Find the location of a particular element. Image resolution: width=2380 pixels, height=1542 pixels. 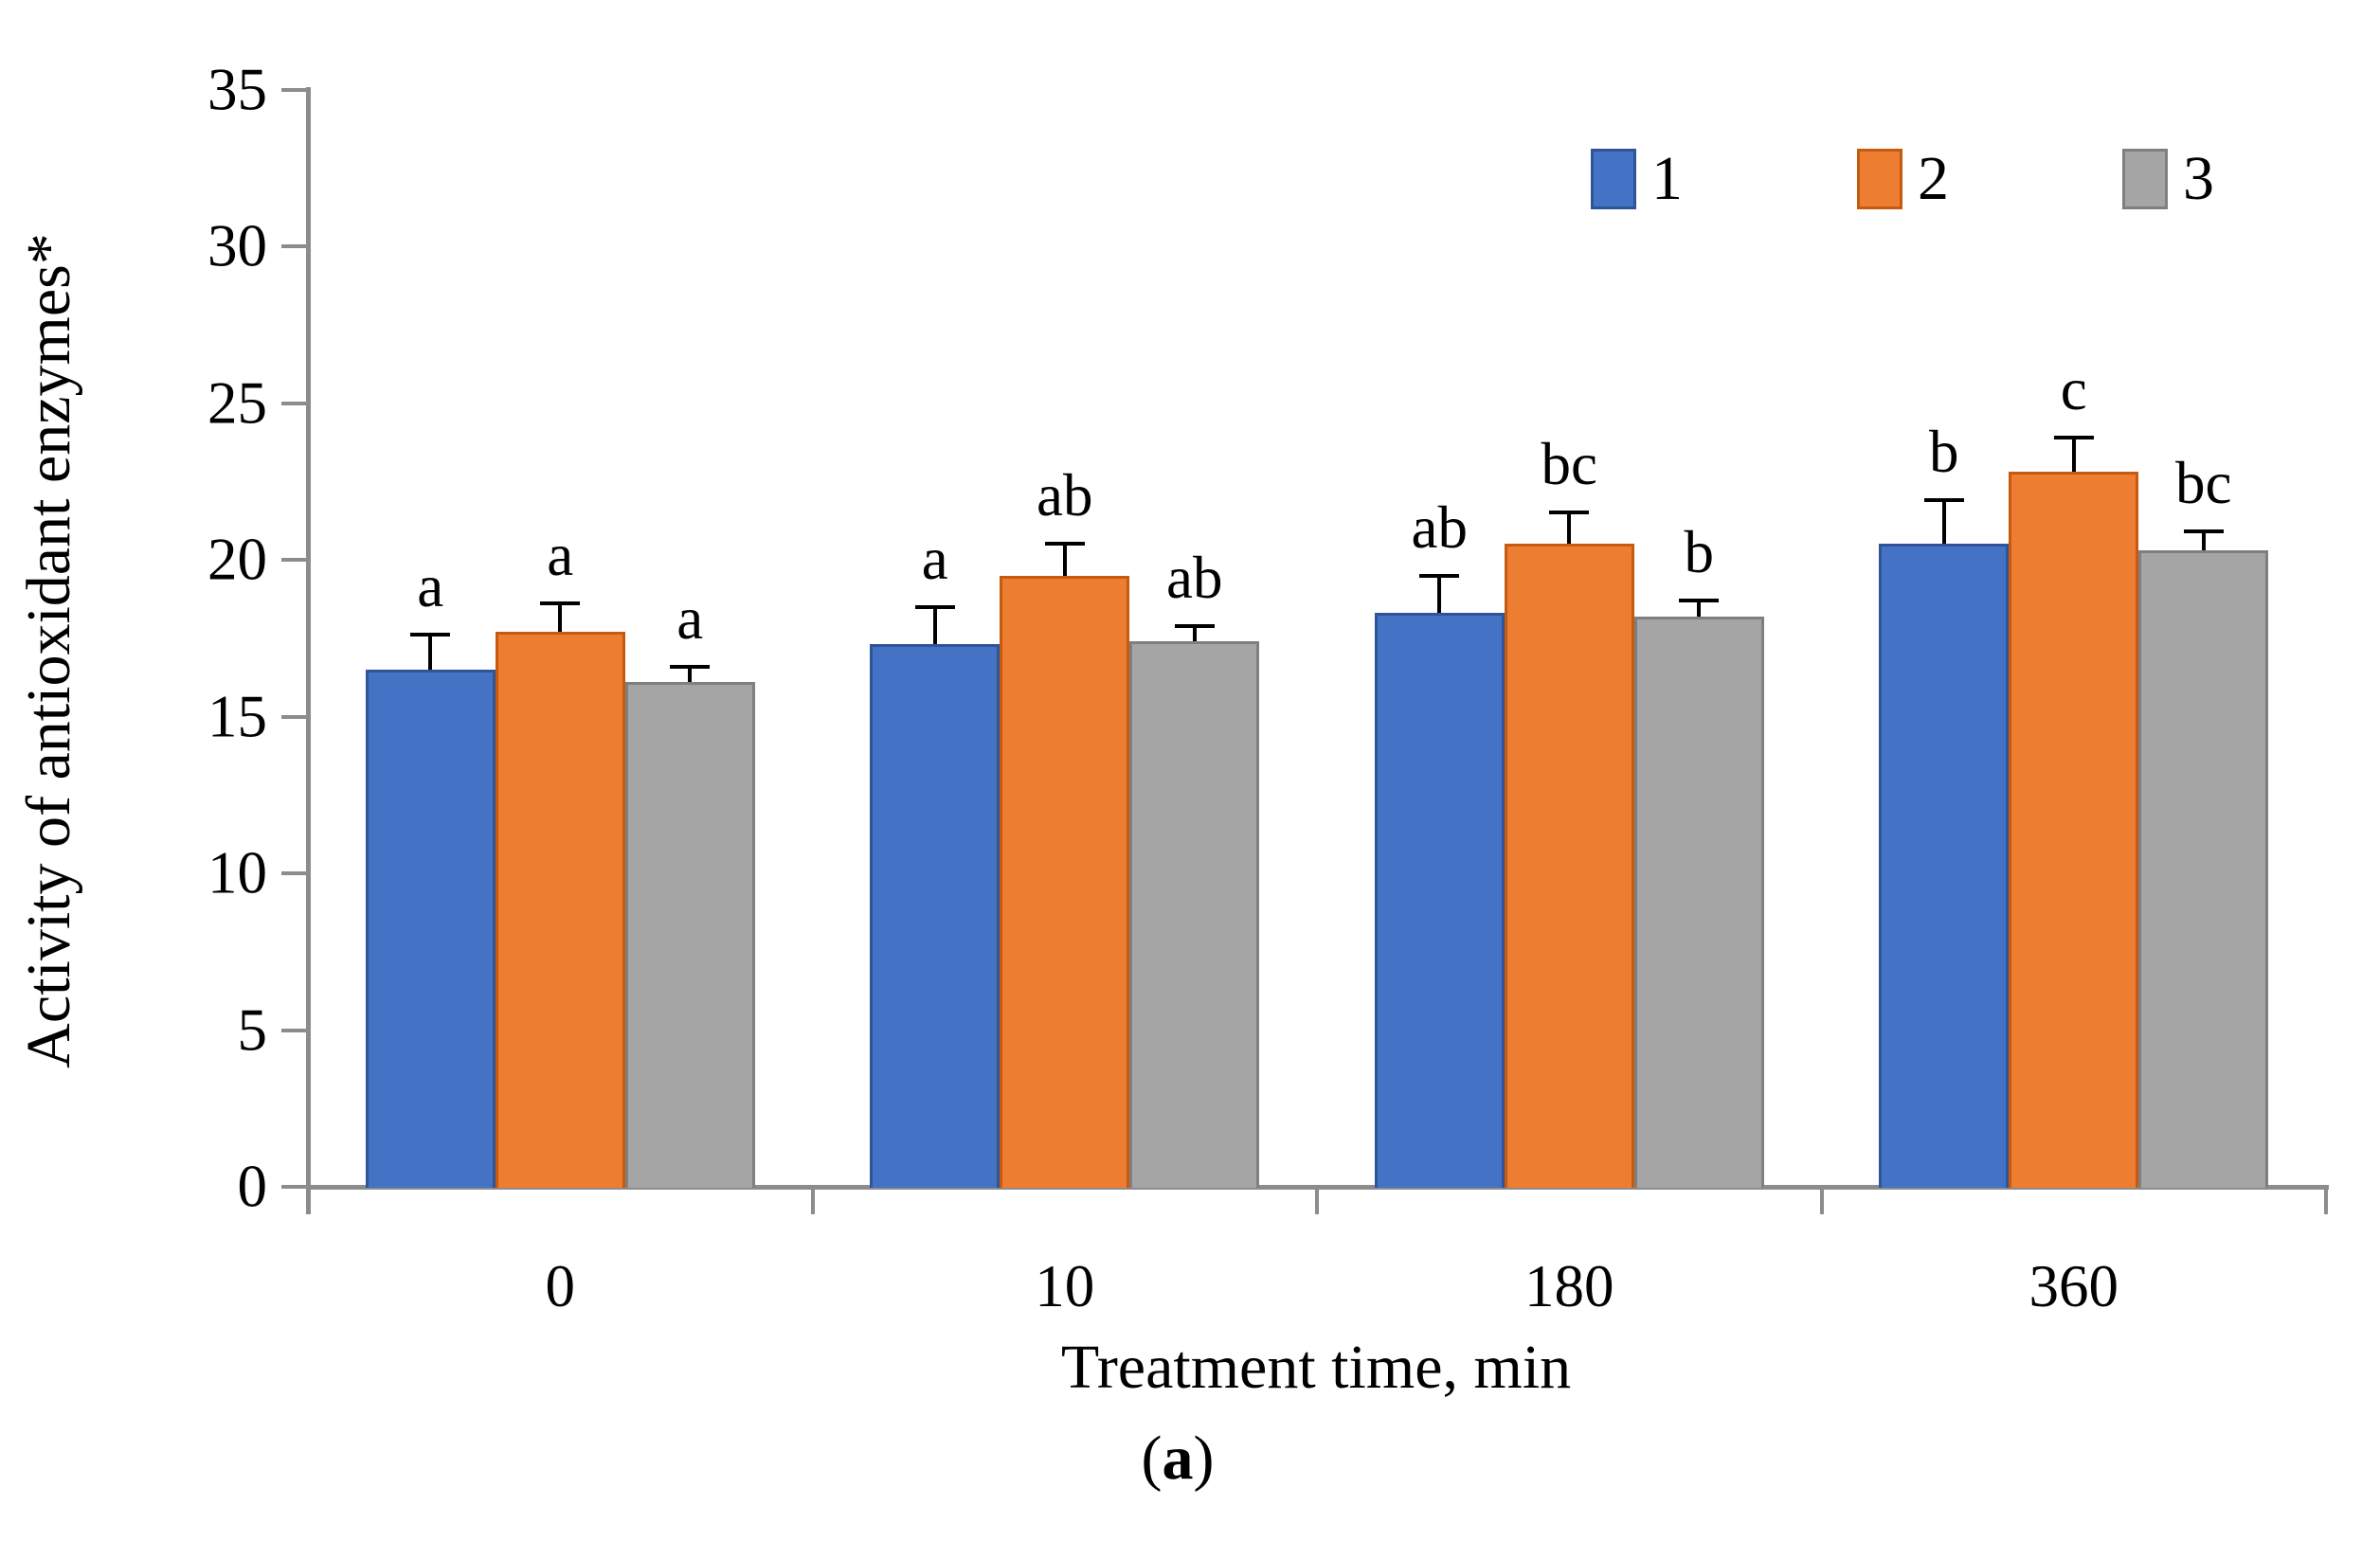

x-category-label: 10 is located at coordinates (1065, 1286).